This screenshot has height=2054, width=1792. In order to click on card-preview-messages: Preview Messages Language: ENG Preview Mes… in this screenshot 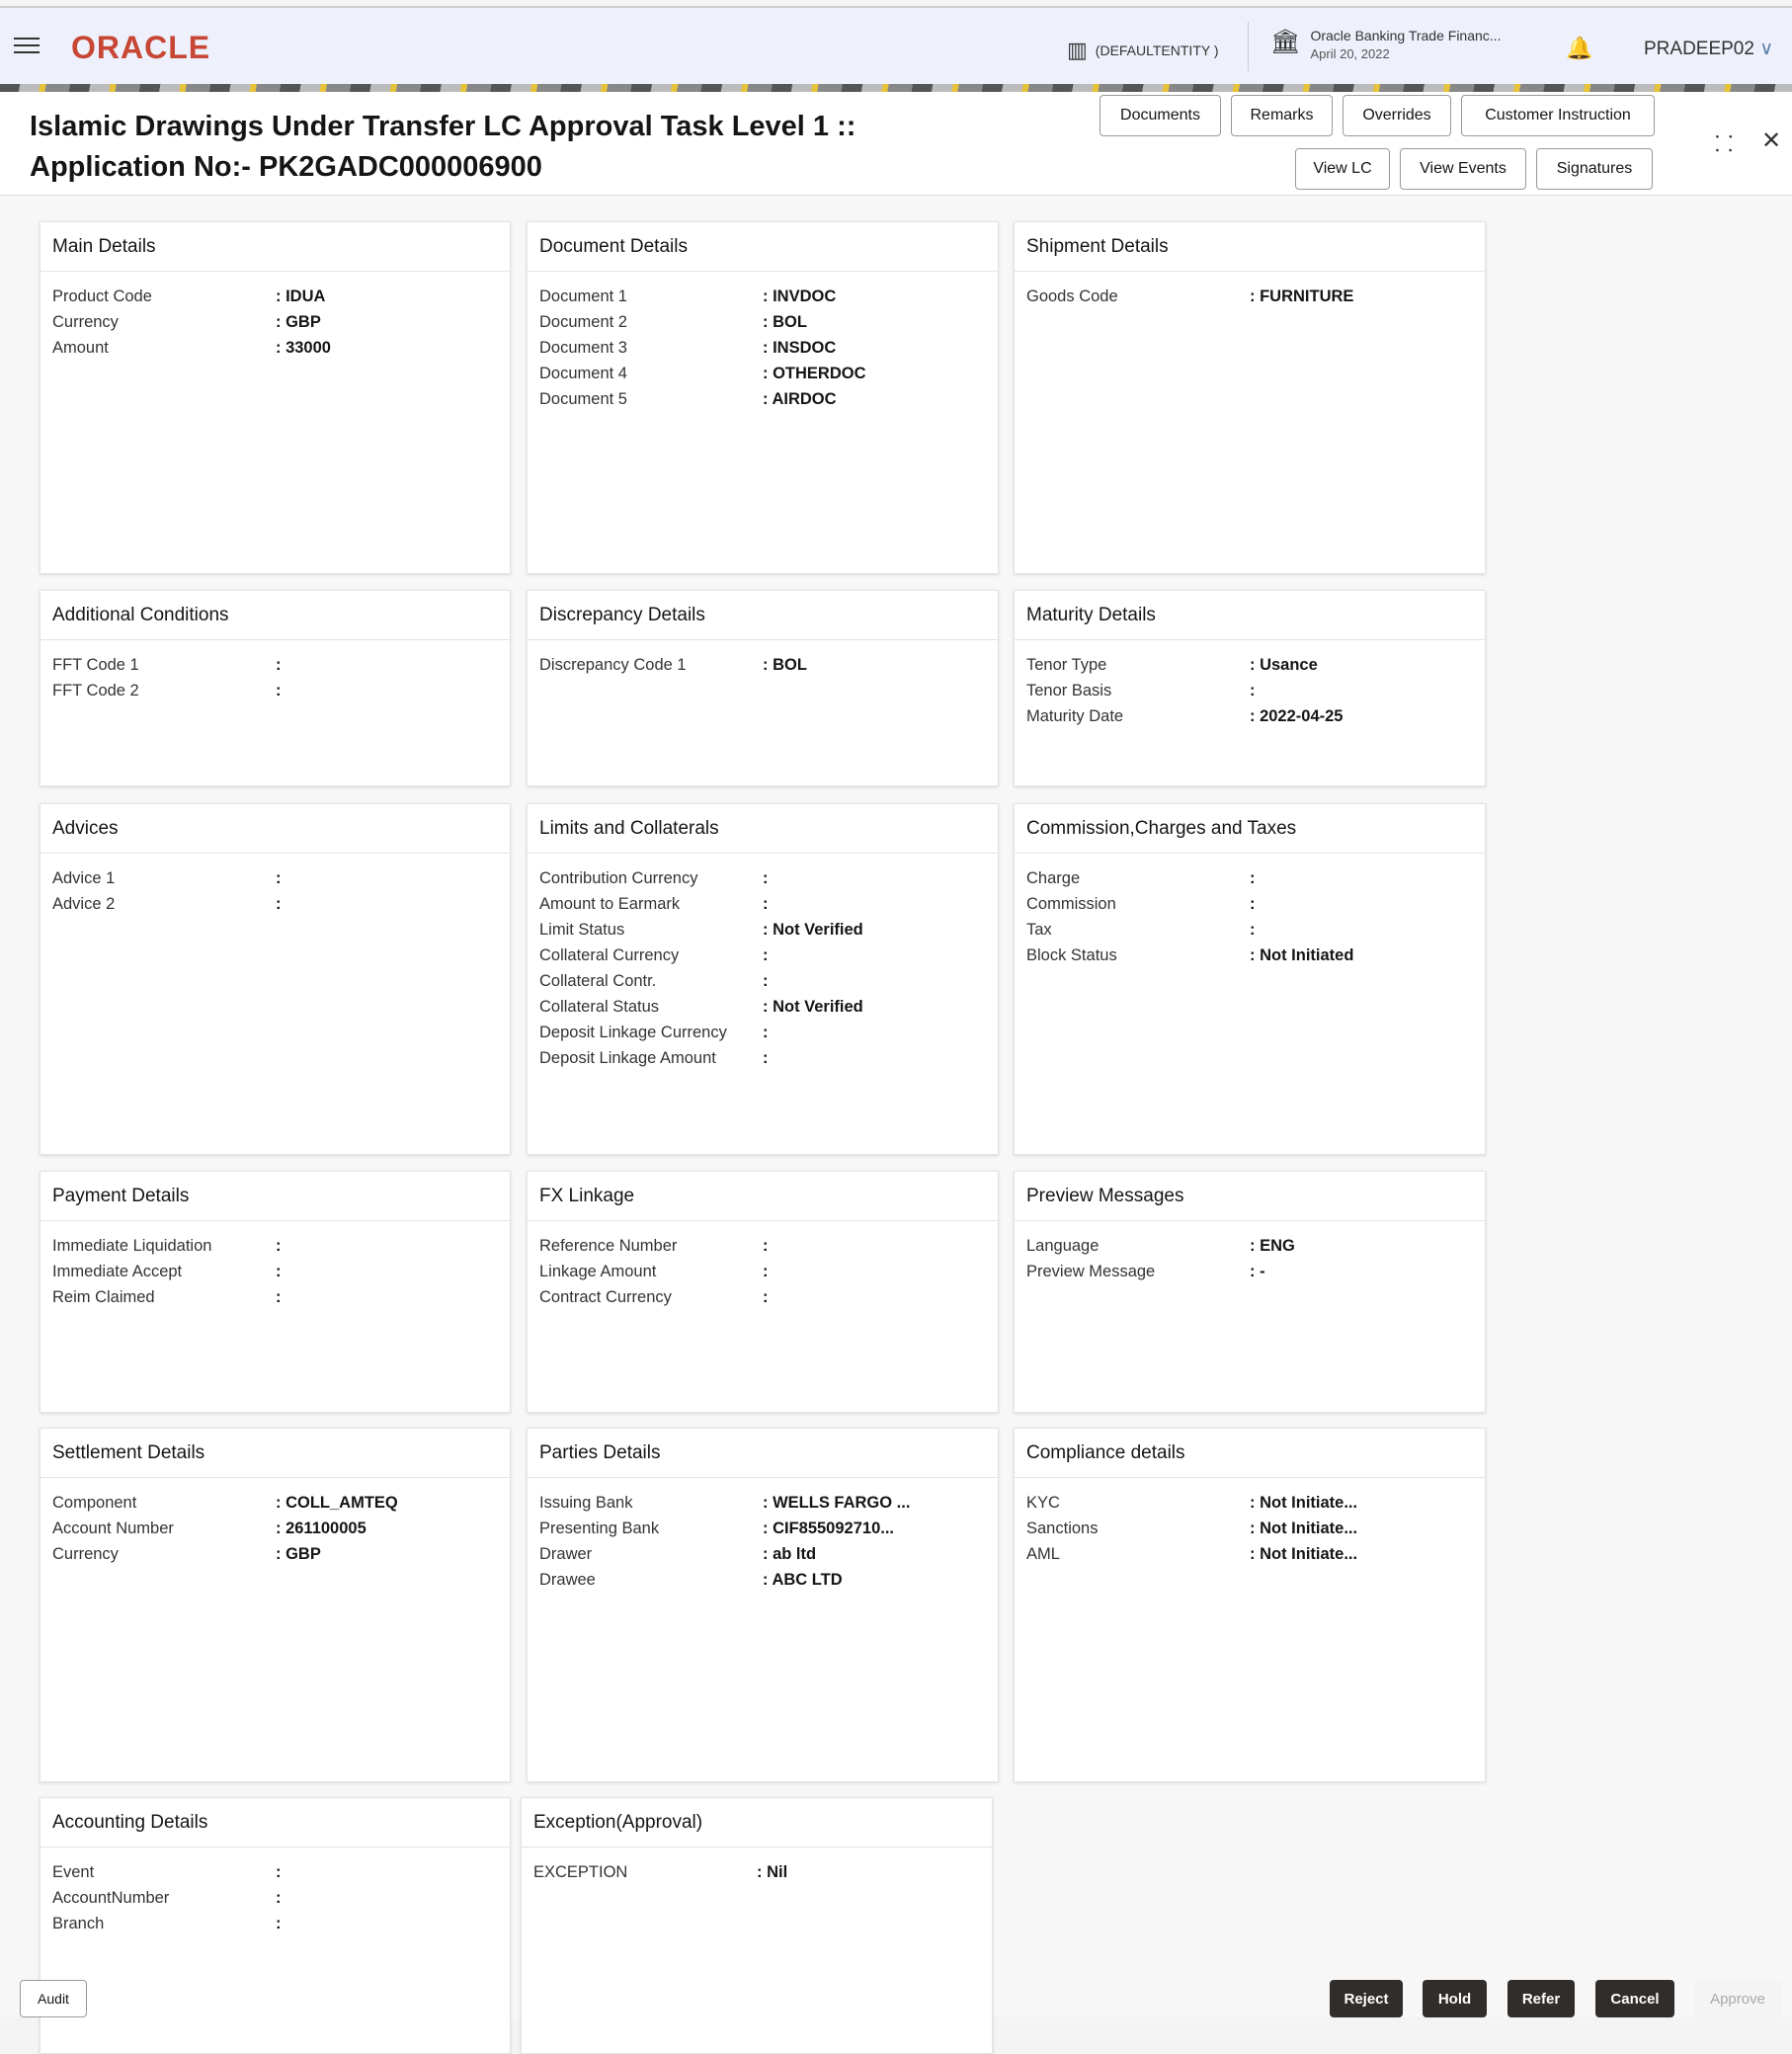, I will do `click(1250, 1292)`.